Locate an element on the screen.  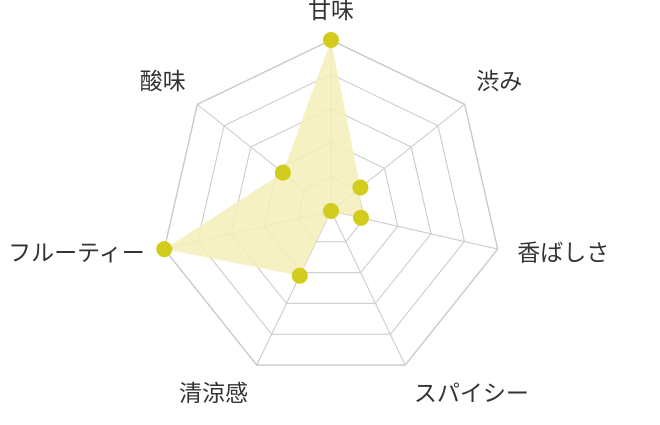
axis-label-4: スパイシー is located at coordinates (471, 394).